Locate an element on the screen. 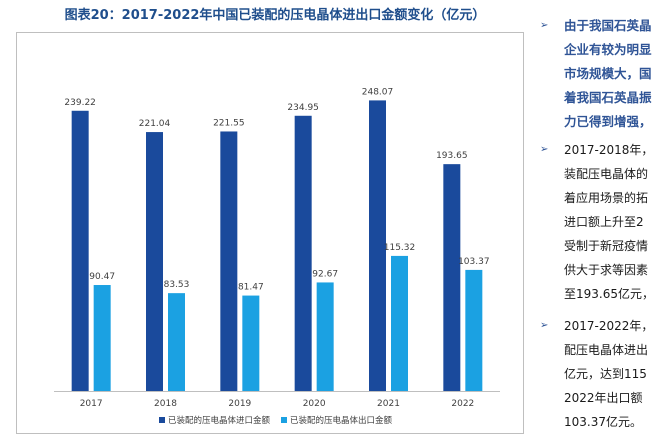 This screenshot has width=654, height=437. x-tick-label: 2021 is located at coordinates (388, 404).